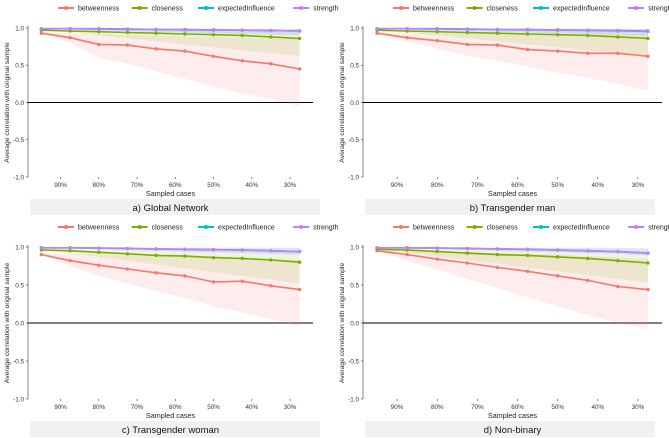 The height and width of the screenshot is (438, 669). Describe the element at coordinates (513, 430) in the screenshot. I see `panel-caption: d) Non-binary` at that location.